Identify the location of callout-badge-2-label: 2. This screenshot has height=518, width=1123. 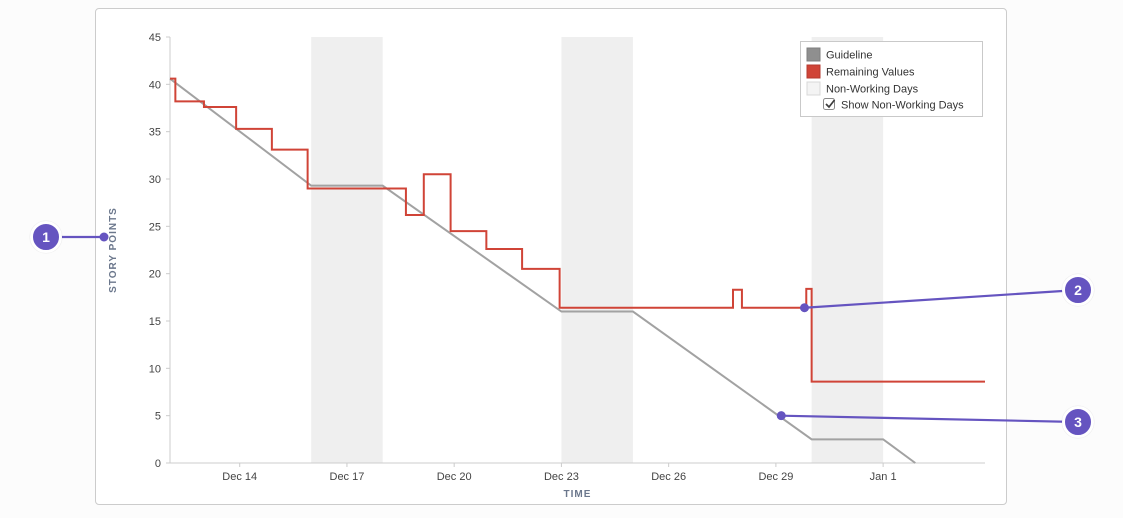
(1078, 290).